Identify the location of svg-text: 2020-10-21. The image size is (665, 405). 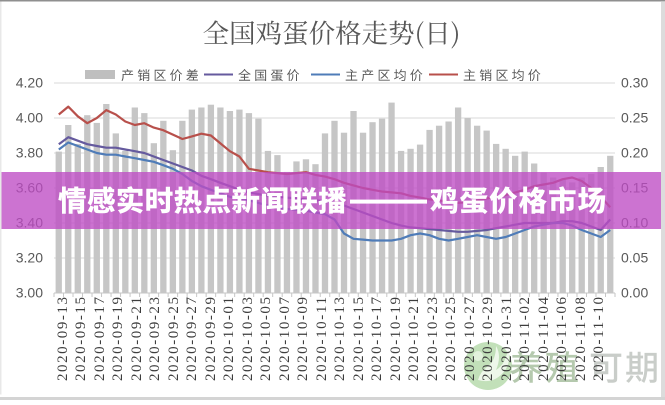
(414, 339).